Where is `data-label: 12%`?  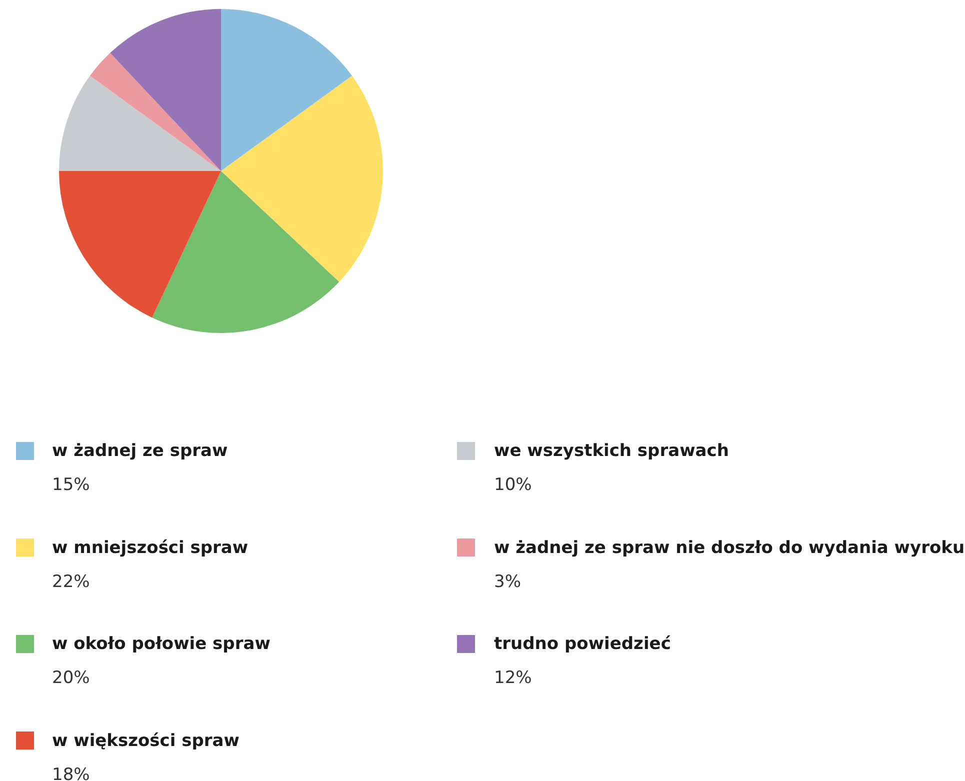 data-label: 12% is located at coordinates (513, 678).